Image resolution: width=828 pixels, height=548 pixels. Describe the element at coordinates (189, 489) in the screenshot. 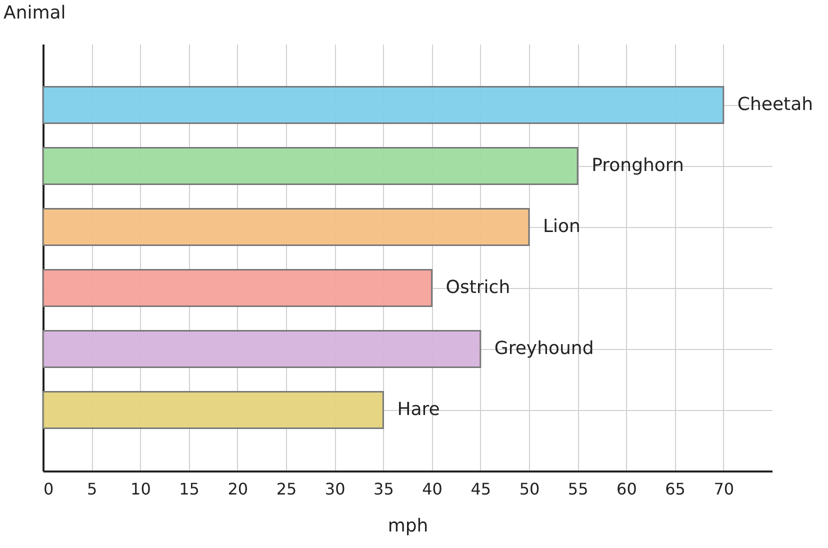

I see `x-tick-label: 15` at that location.